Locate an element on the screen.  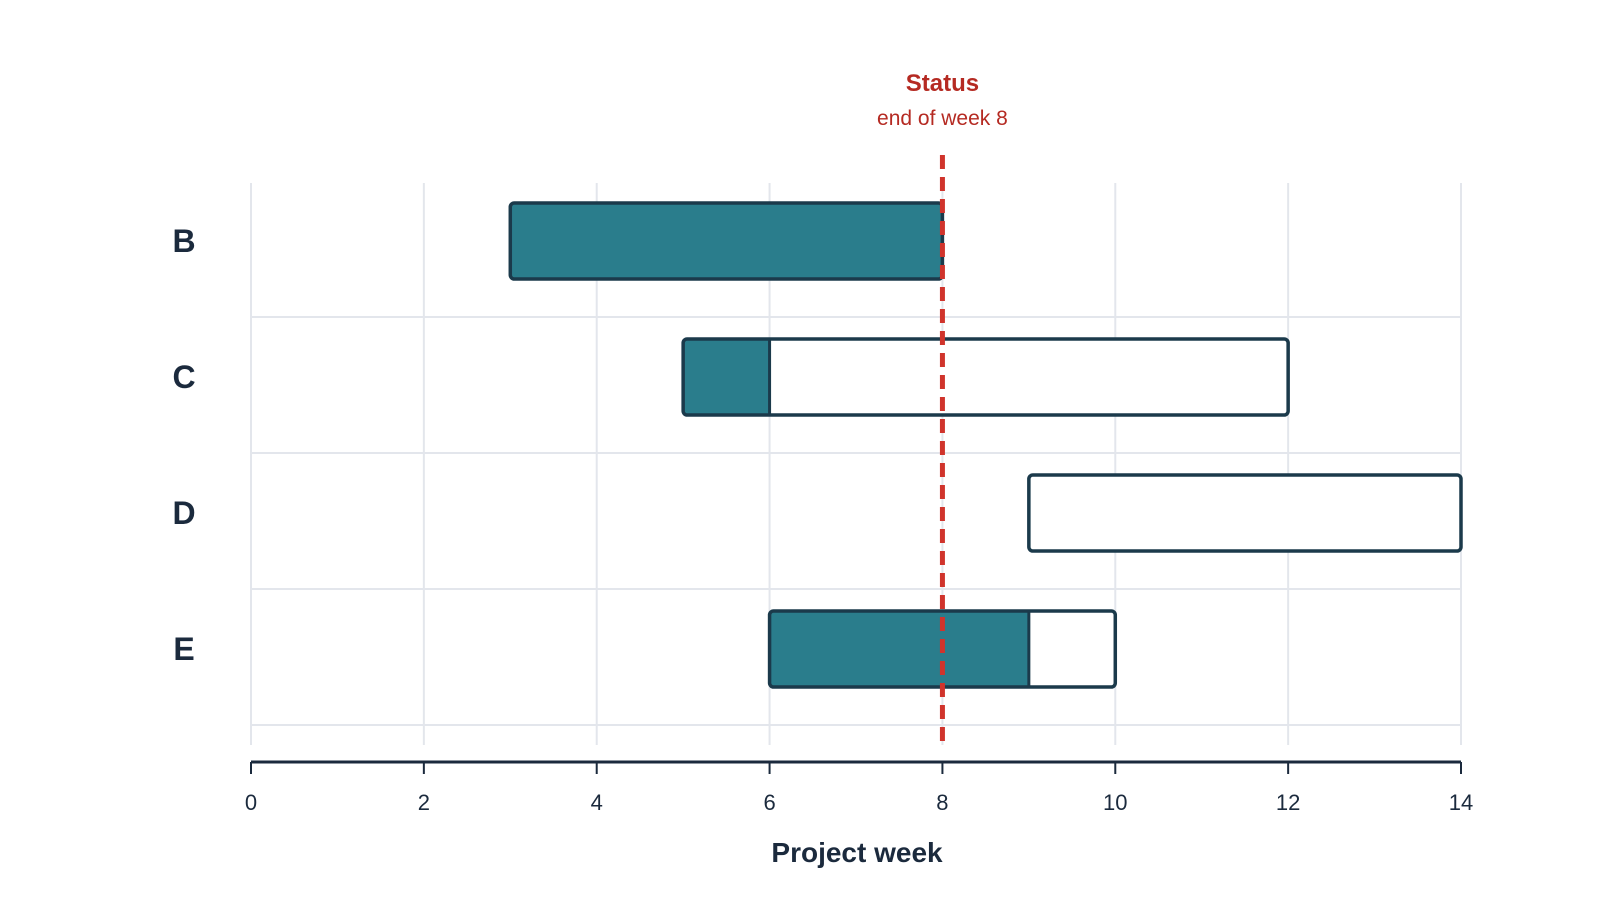
task-bar-D is located at coordinates (1245, 513).